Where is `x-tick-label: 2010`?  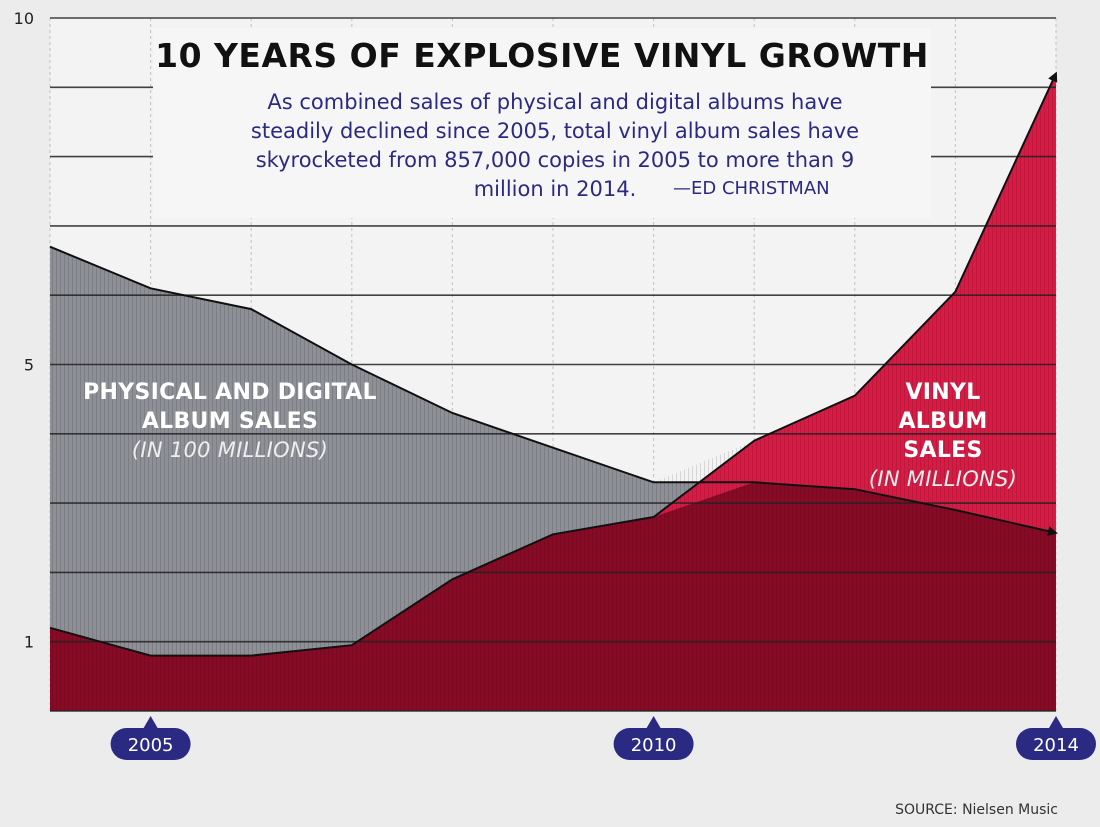 x-tick-label: 2010 is located at coordinates (654, 745).